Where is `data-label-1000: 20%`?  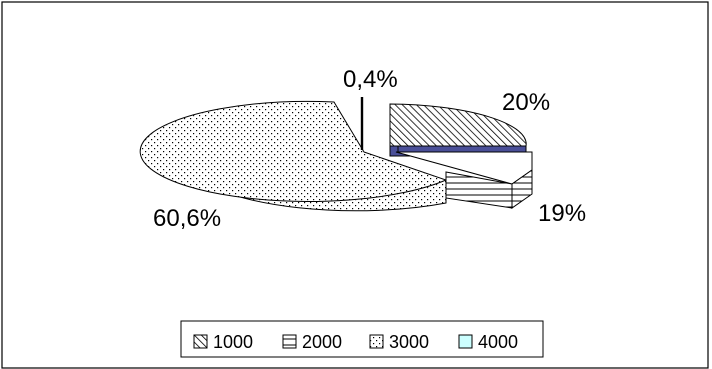 data-label-1000: 20% is located at coordinates (526, 102).